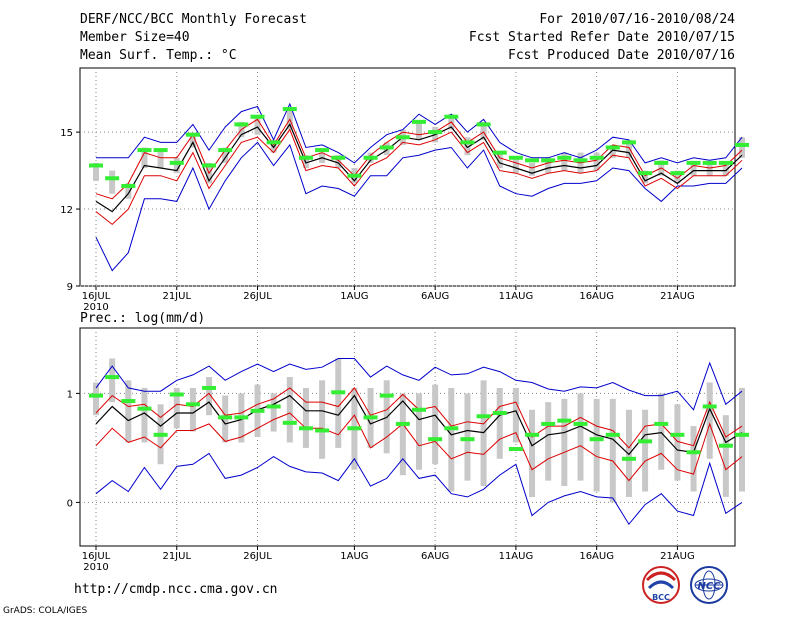 The width and height of the screenshot is (800, 618). Describe the element at coordinates (257, 556) in the screenshot. I see `x-tick-label: 26JUL` at that location.